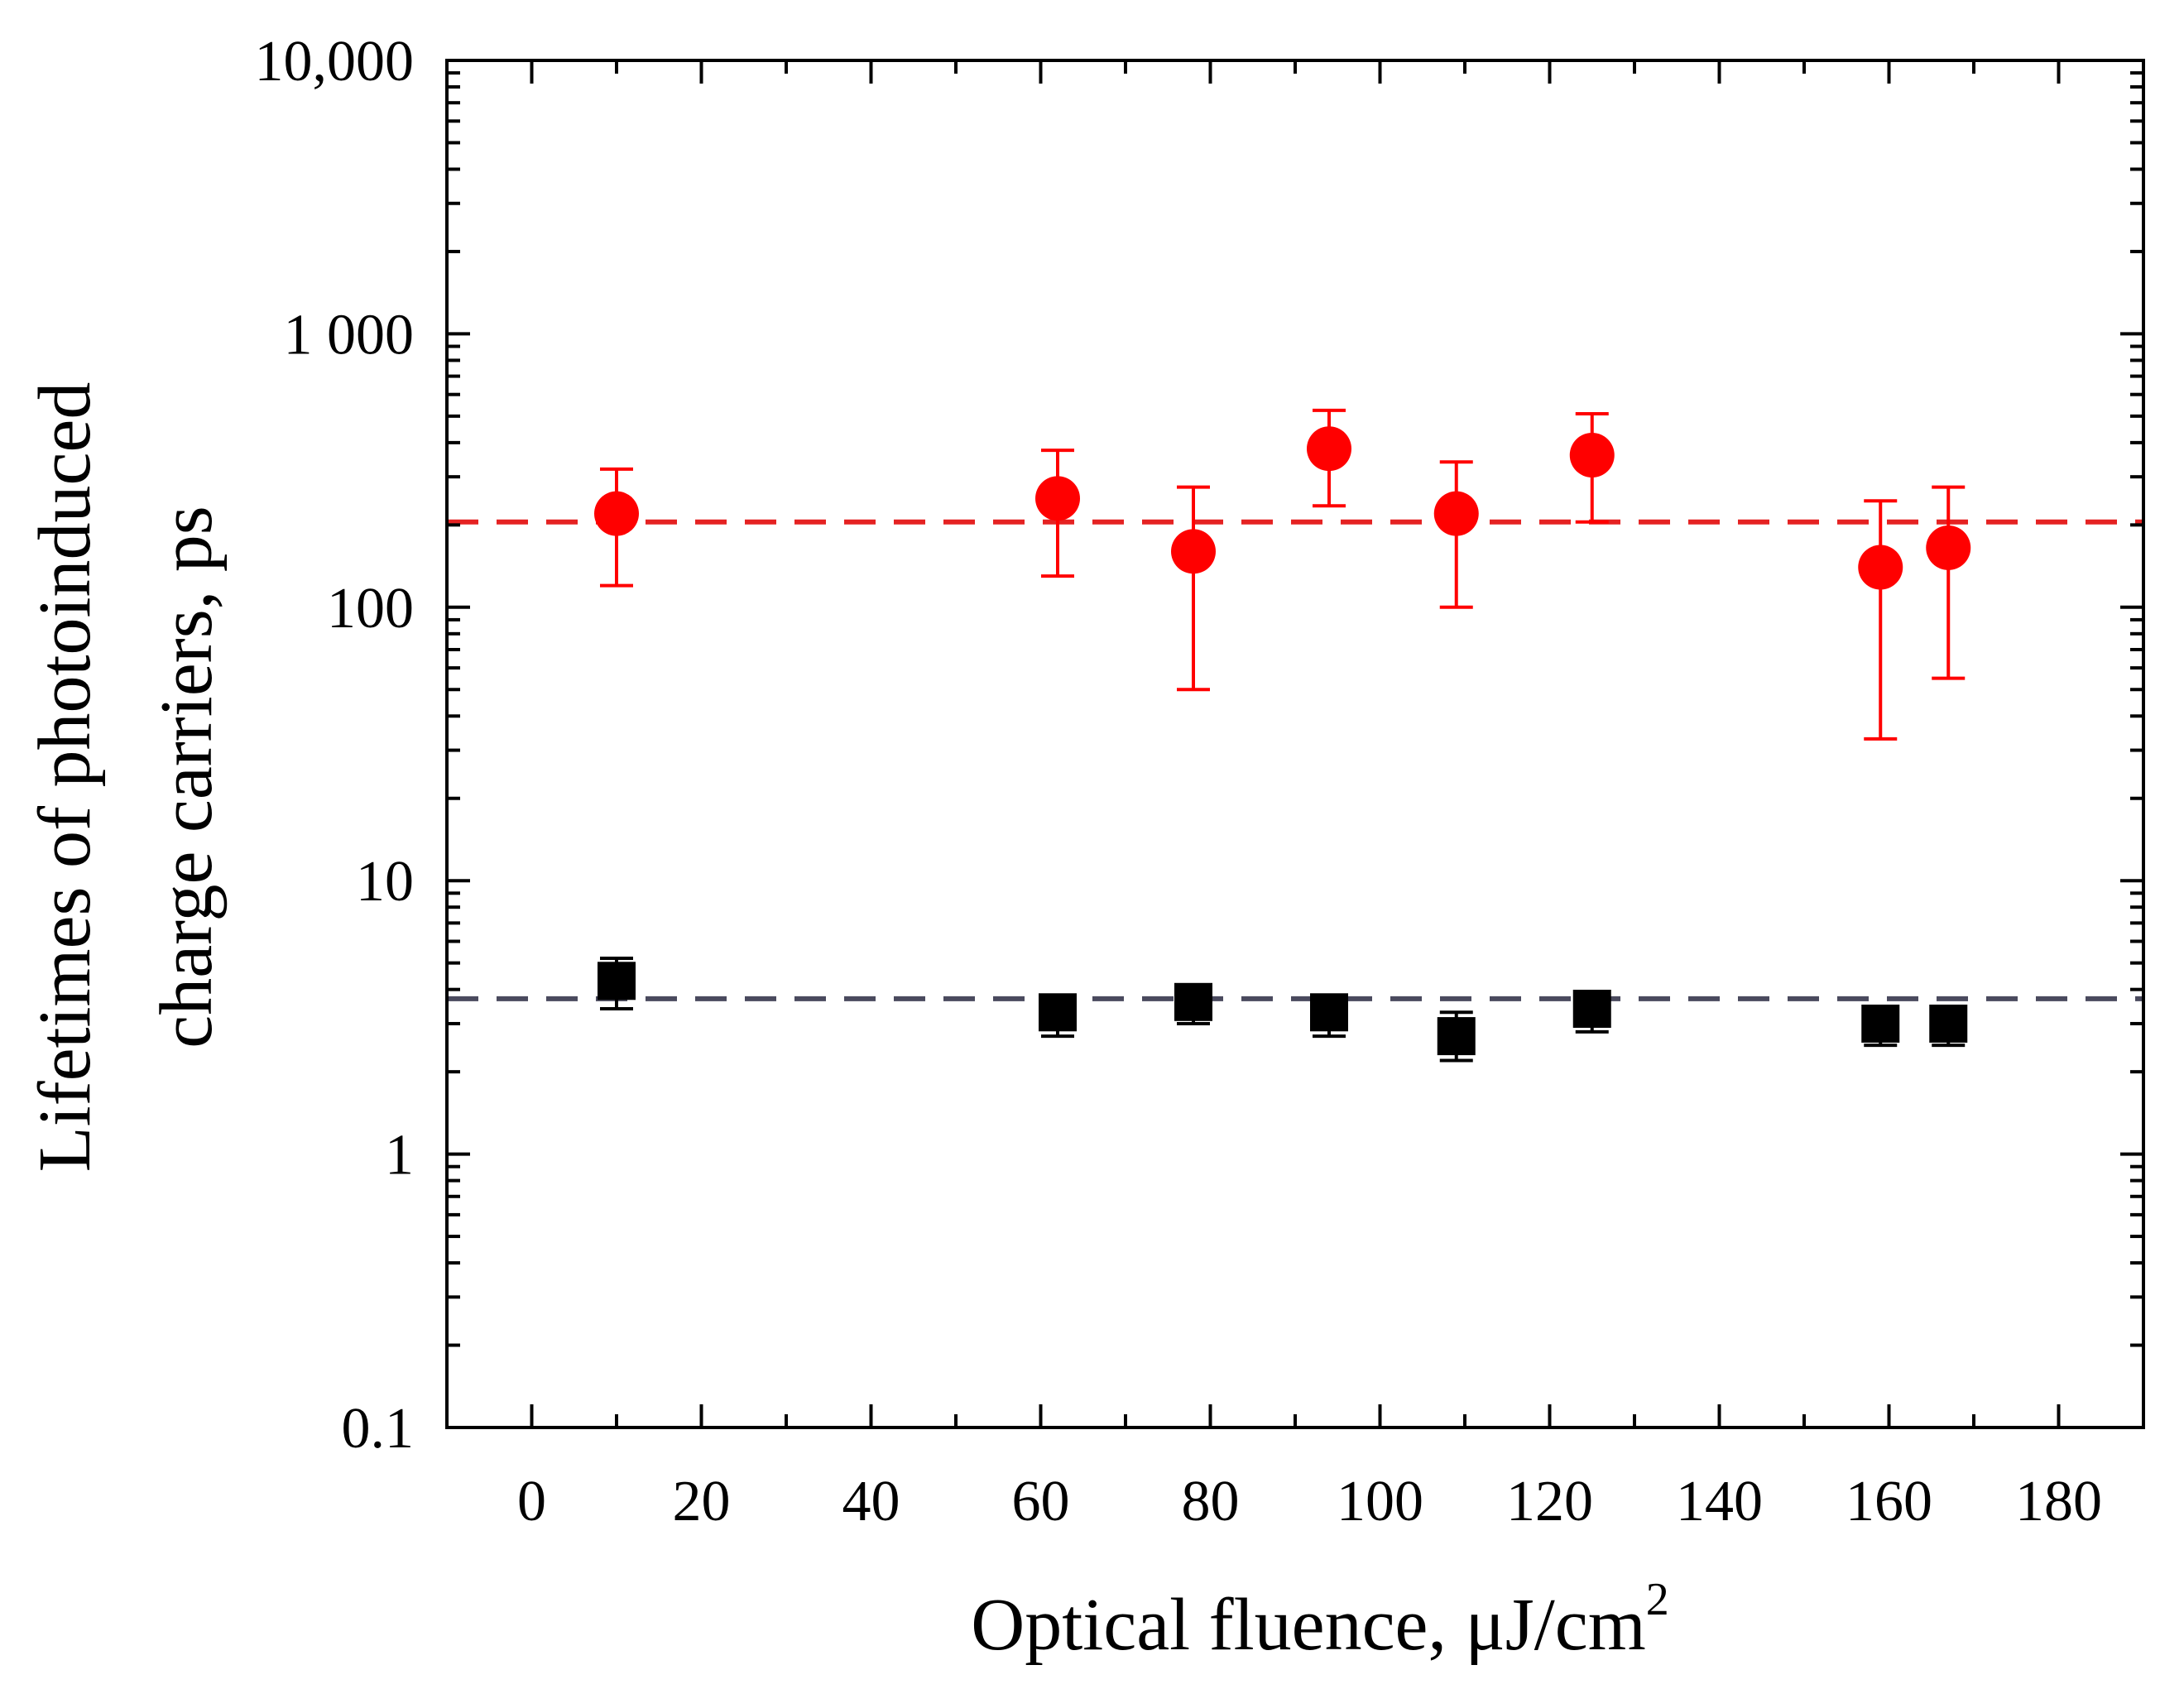 Image resolution: width=2184 pixels, height=1689 pixels. What do you see at coordinates (1719, 1501) in the screenshot?
I see `x-tick-label: 140` at bounding box center [1719, 1501].